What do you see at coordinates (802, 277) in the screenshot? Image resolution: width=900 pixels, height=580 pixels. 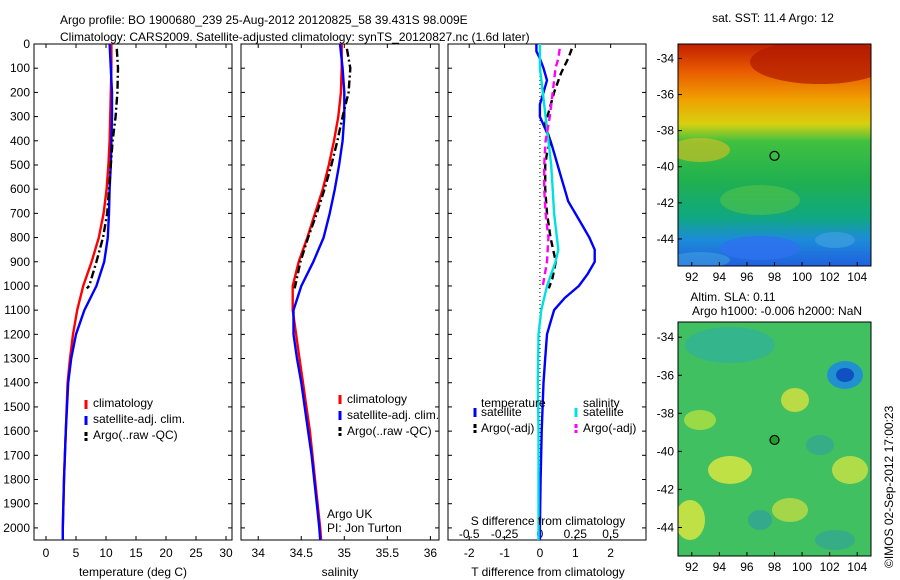 I see `x-tick-label: 100` at bounding box center [802, 277].